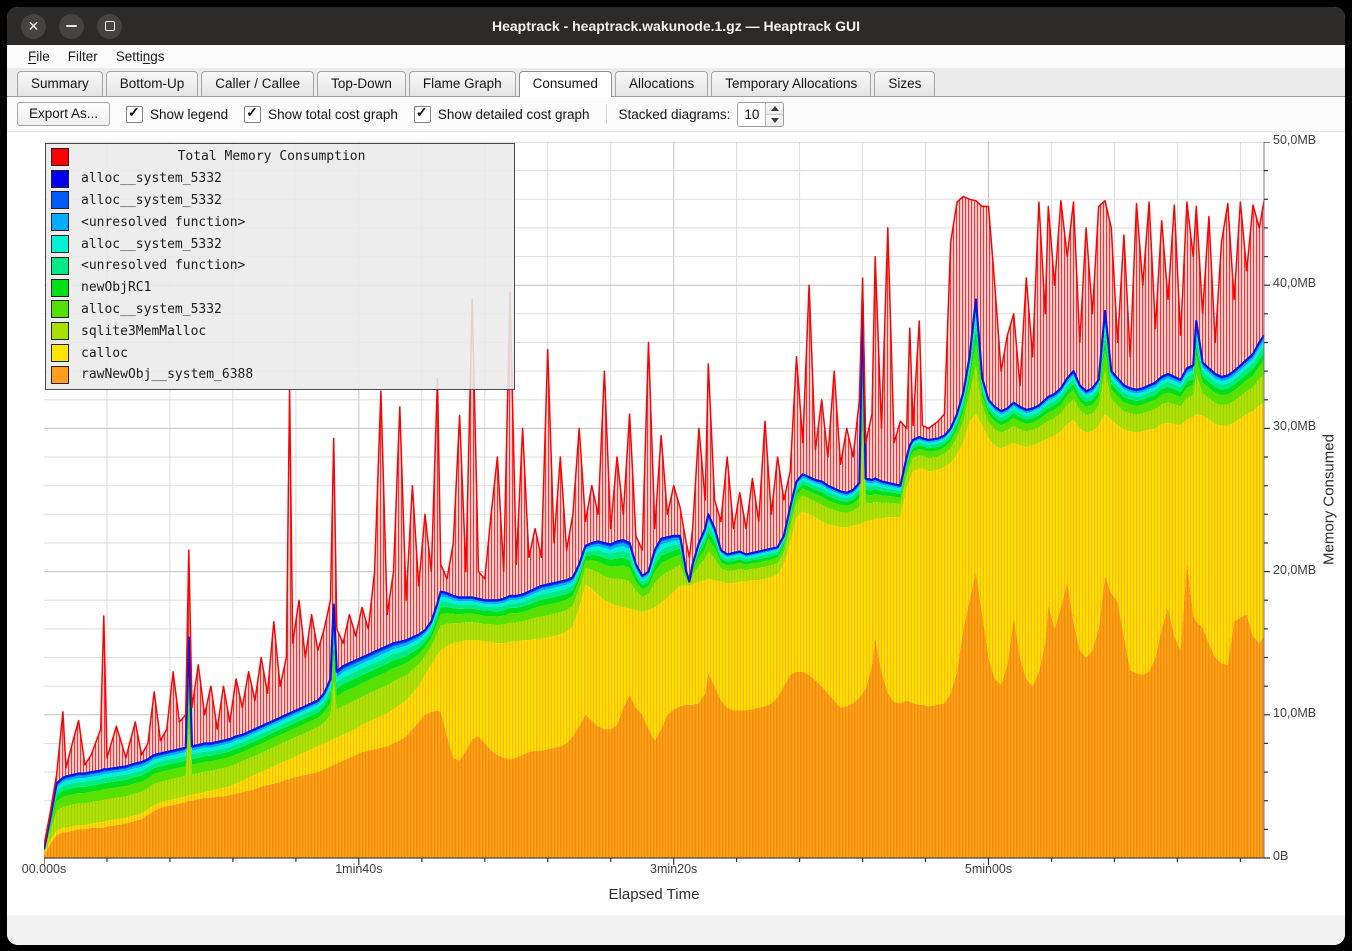  I want to click on checkbox-show-detailed-cost-graph: ✓ Show detailed cost graph, so click(501, 113).